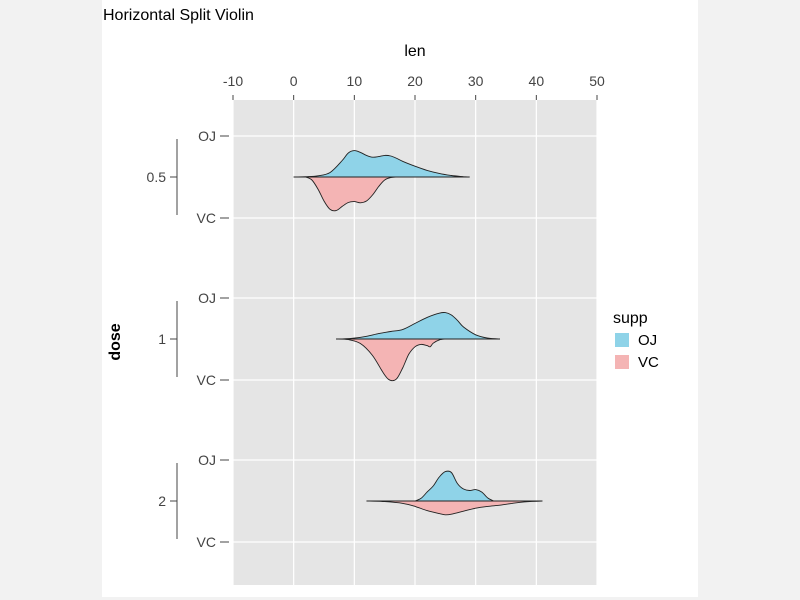  What do you see at coordinates (355, 81) in the screenshot?
I see `x-tick-label: 10` at bounding box center [355, 81].